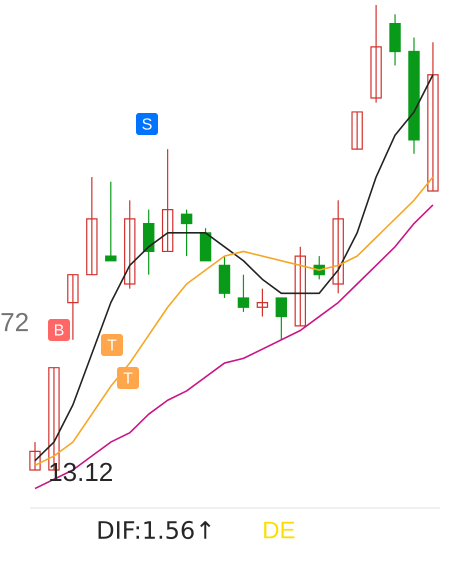 The image size is (464, 574). What do you see at coordinates (147, 124) in the screenshot?
I see `annotation: S` at bounding box center [147, 124].